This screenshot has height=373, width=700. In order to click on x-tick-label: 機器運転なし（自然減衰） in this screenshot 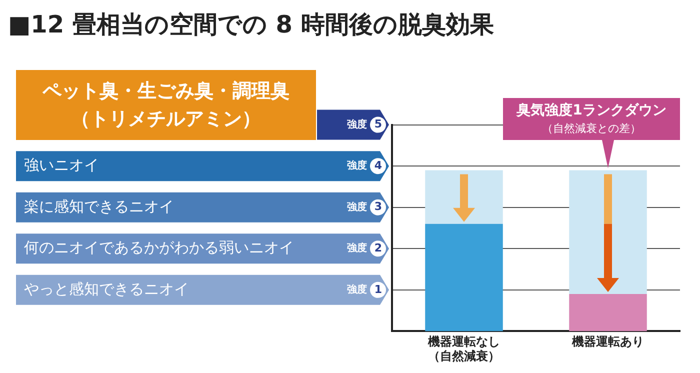, I will do `click(463, 348)`.